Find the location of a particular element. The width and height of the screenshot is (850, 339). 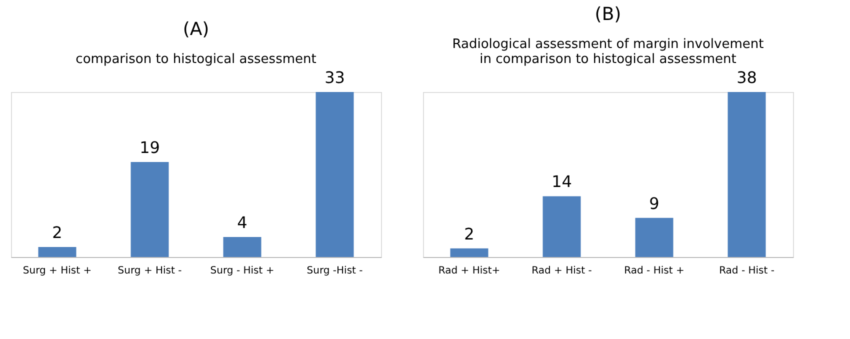

x-tick-label: Surg + Hist - is located at coordinates (150, 271).